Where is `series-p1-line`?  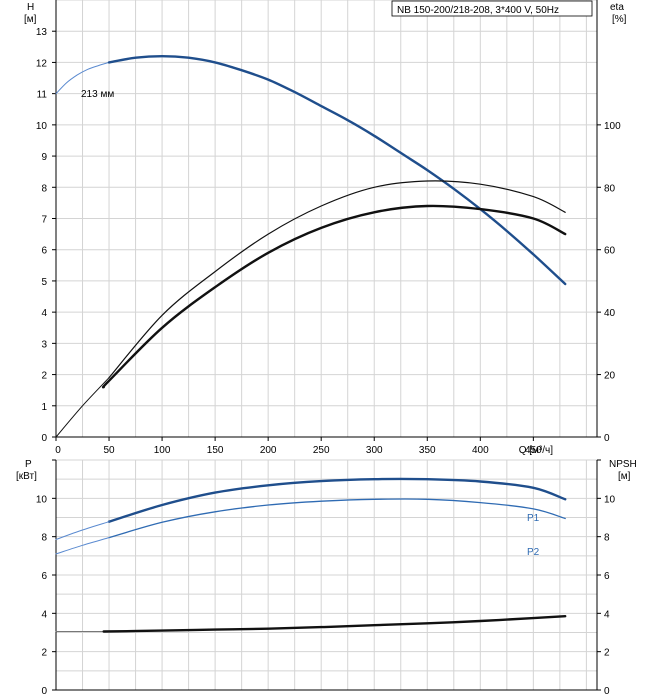 series-p1-line is located at coordinates (337, 500).